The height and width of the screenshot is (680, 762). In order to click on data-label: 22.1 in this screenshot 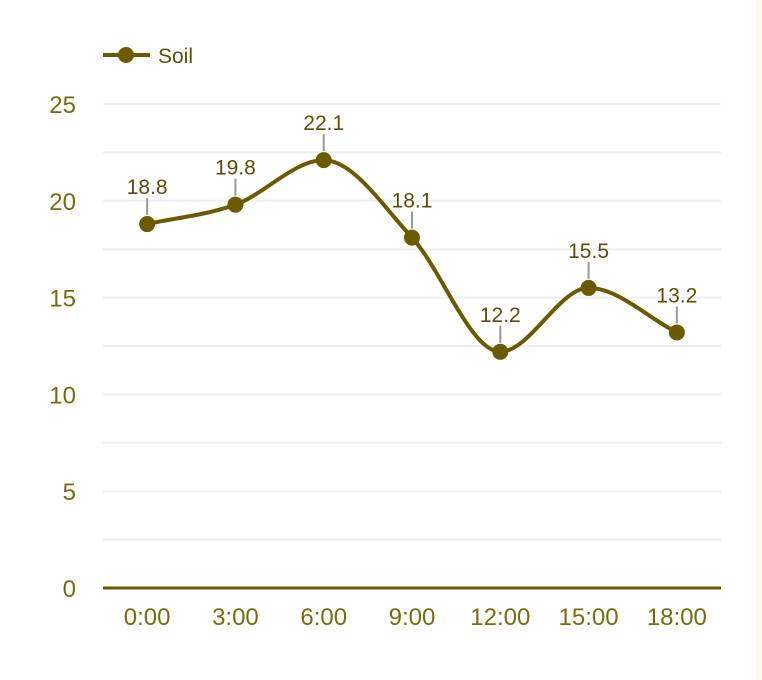, I will do `click(323, 123)`.